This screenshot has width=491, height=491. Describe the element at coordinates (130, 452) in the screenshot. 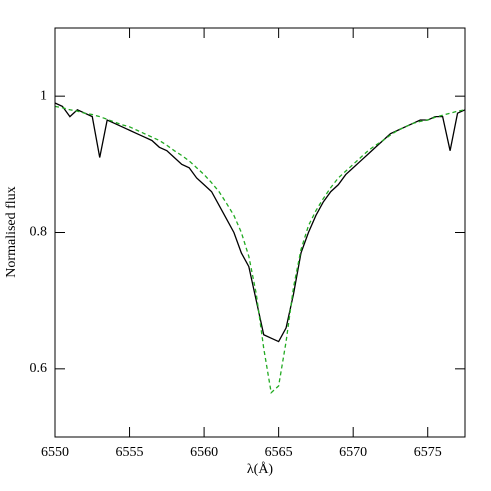

I see `x-tick-label: 6555` at that location.